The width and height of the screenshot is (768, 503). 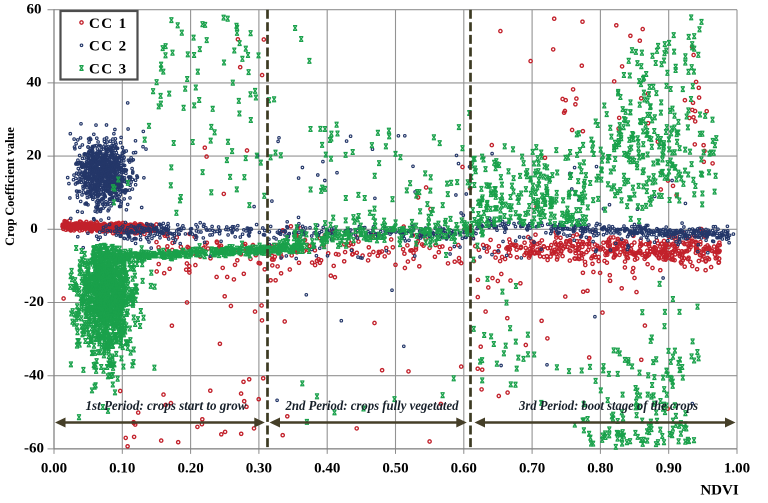 I want to click on svg-text: 0.70, so click(x=532, y=469).